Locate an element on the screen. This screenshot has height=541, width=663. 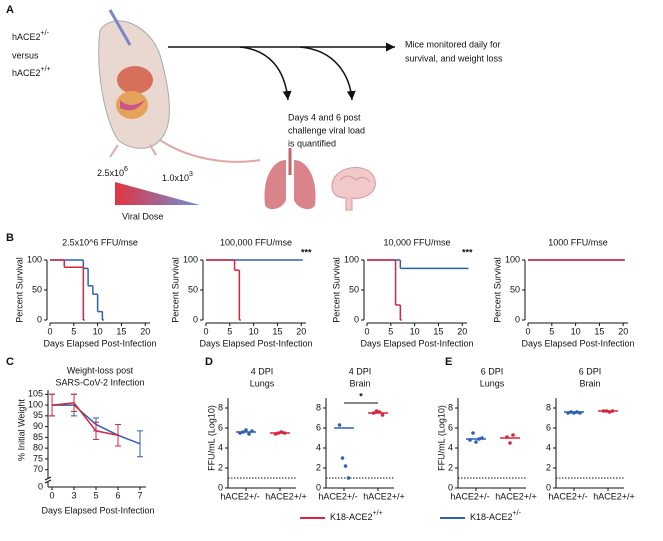
quantify-text: is quantified is located at coordinates (312, 143).